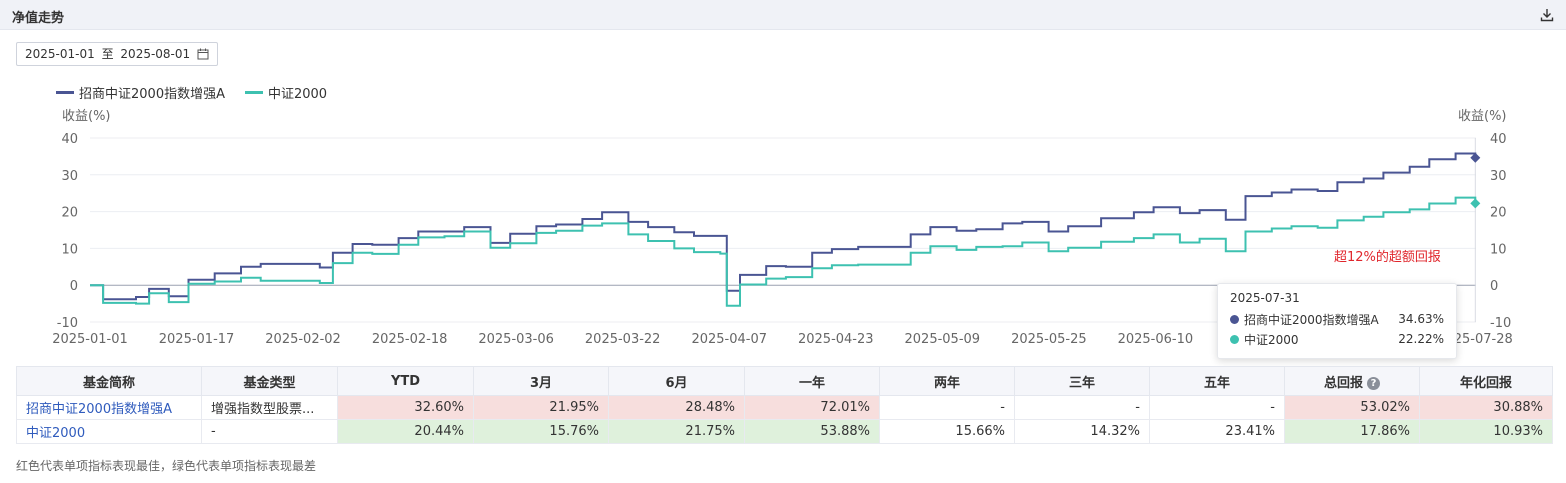 This screenshot has height=483, width=1566. What do you see at coordinates (1498, 249) in the screenshot?
I see `y-tick-label-right: 10` at bounding box center [1498, 249].